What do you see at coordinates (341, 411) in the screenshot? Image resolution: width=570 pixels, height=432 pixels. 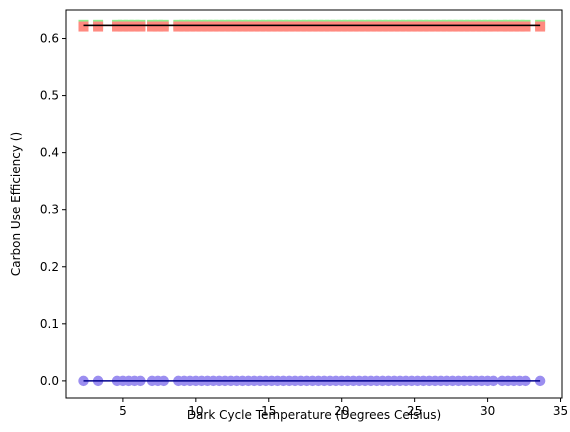 I see `x-tick-label: 20` at bounding box center [341, 411].